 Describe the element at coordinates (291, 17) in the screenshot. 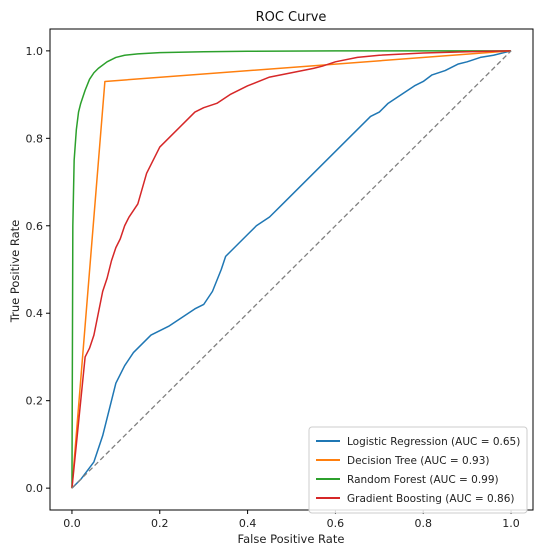

I see `chart-title: ROC Curve` at that location.